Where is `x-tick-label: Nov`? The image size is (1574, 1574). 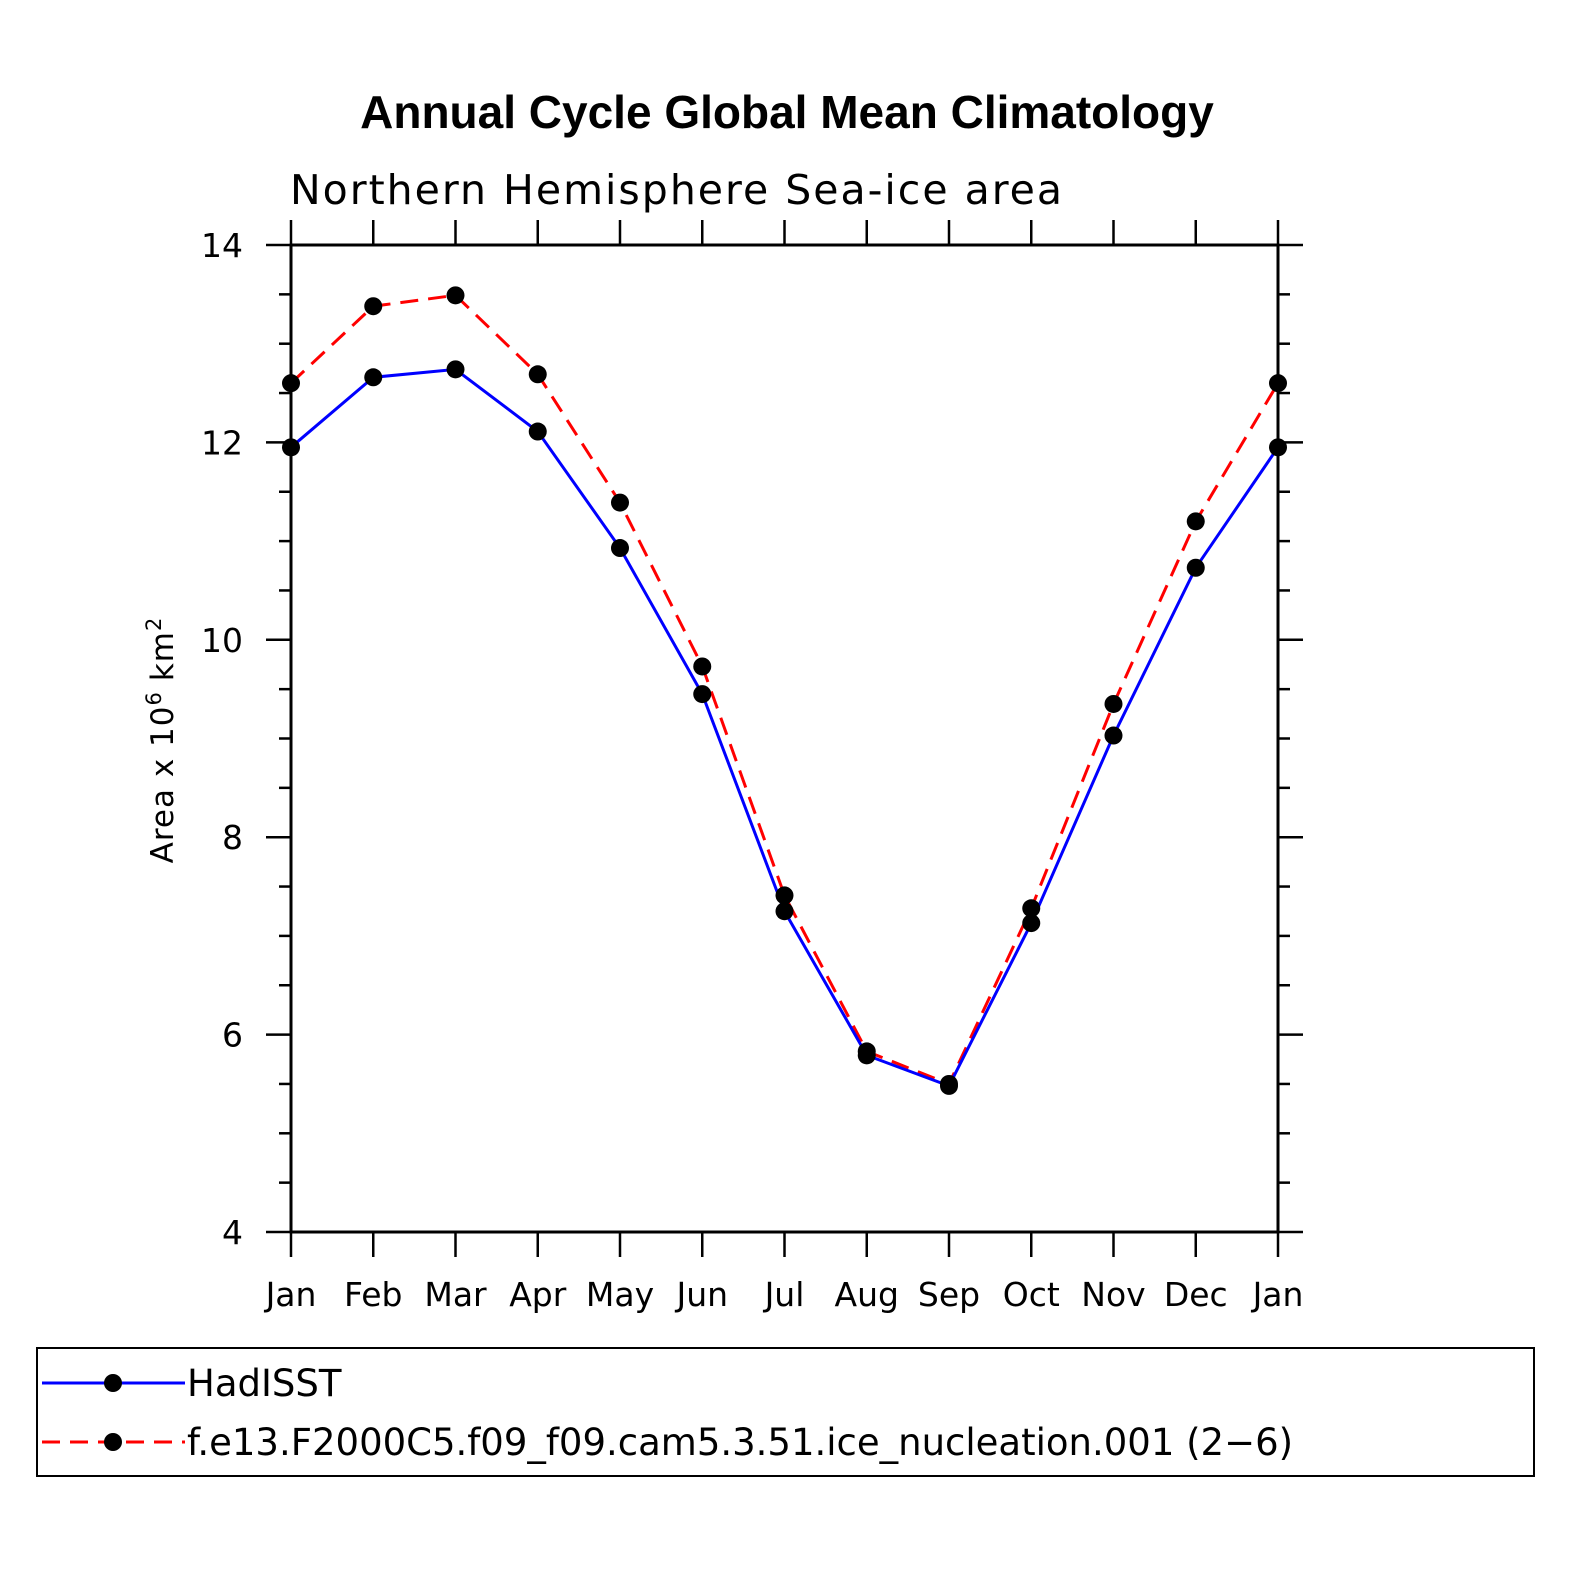
x-tick-label: Nov is located at coordinates (1113, 1294).